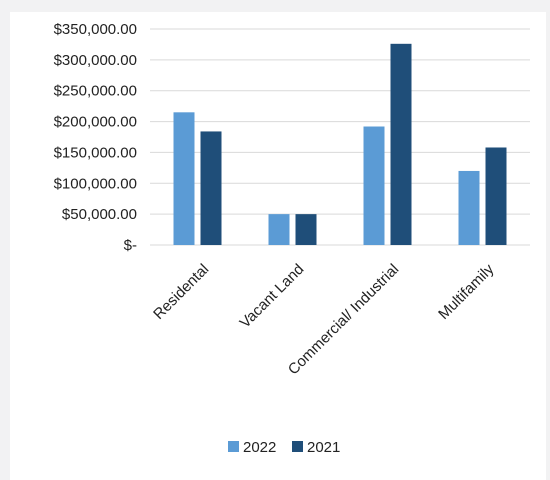 This screenshot has height=480, width=550. Describe the element at coordinates (130, 245) in the screenshot. I see `y-tick-label: $-` at that location.